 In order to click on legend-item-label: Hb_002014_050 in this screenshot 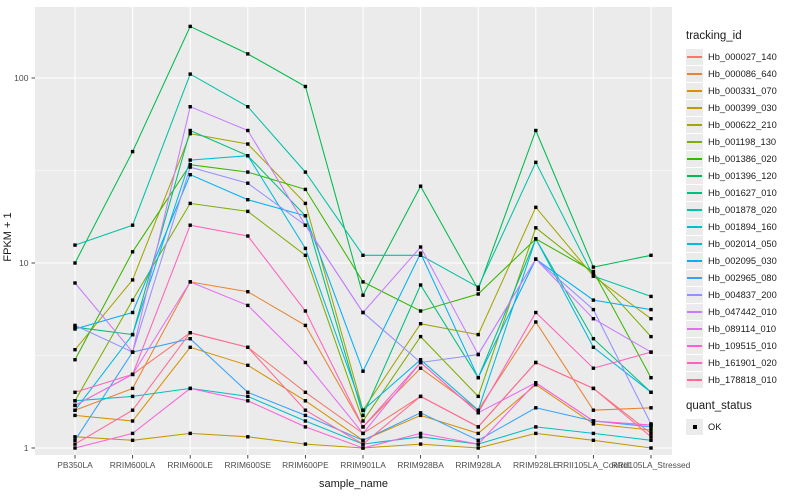, I will do `click(742, 243)`.